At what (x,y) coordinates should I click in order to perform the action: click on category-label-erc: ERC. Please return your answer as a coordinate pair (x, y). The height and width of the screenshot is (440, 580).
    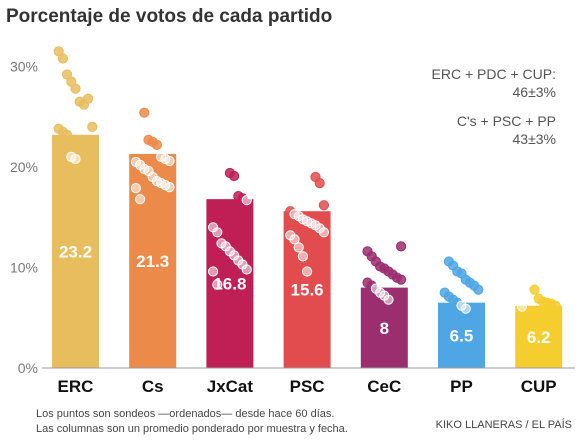
    Looking at the image, I should click on (76, 386).